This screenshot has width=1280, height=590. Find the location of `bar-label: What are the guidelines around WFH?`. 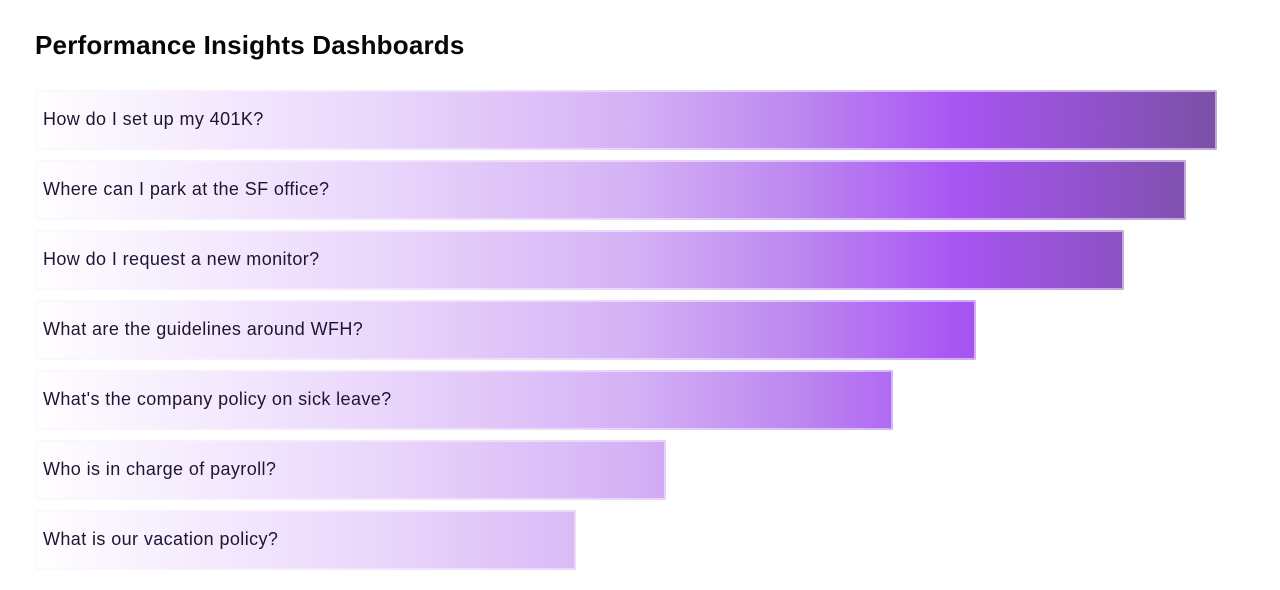

bar-label: What are the guidelines around WFH? is located at coordinates (203, 328).